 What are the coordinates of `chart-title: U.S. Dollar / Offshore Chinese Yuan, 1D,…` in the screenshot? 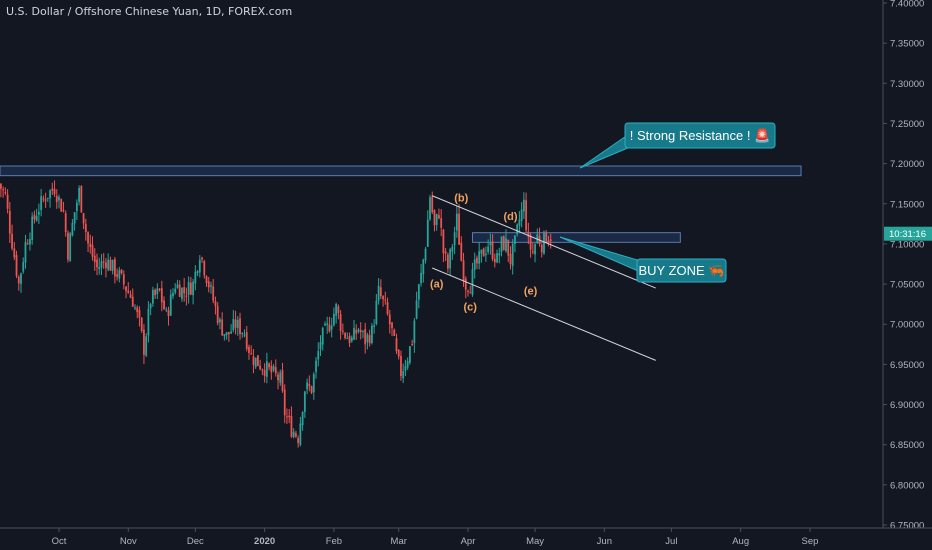 It's located at (149, 11).